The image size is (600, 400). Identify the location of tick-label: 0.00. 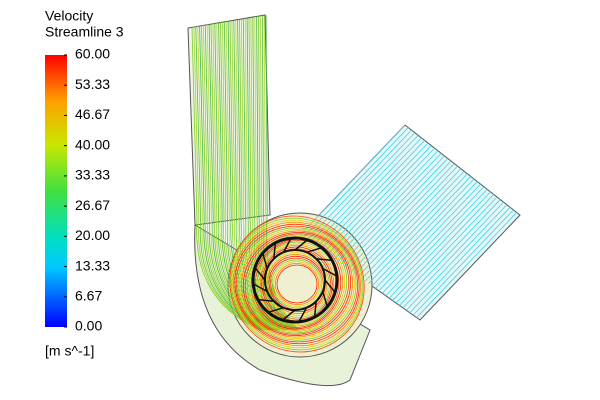
(88, 326).